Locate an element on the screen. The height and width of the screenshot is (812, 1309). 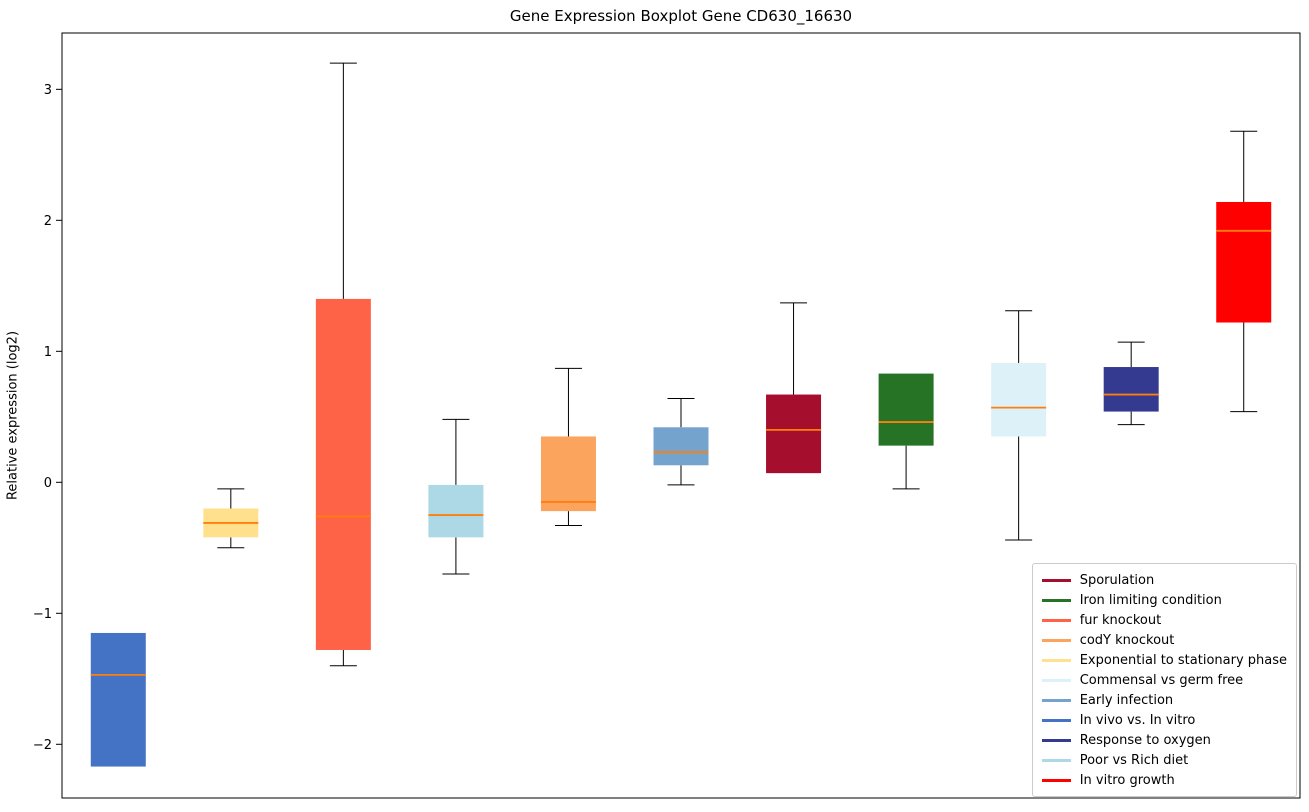
box-fur-knockout is located at coordinates (343, 474).